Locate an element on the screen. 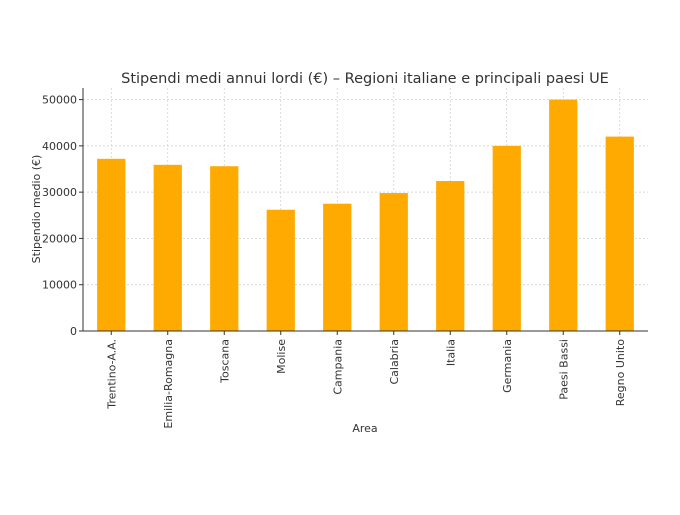 This screenshot has height=515, width=680. bar-toscana is located at coordinates (224, 248).